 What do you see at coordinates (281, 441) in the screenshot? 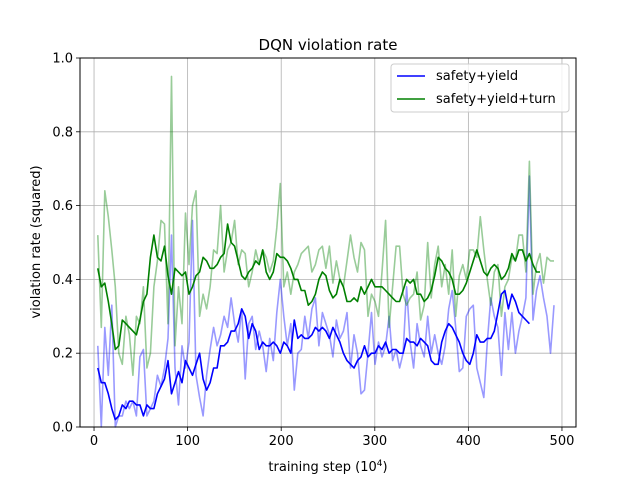
I see `x-tick-label-200: 200` at bounding box center [281, 441].